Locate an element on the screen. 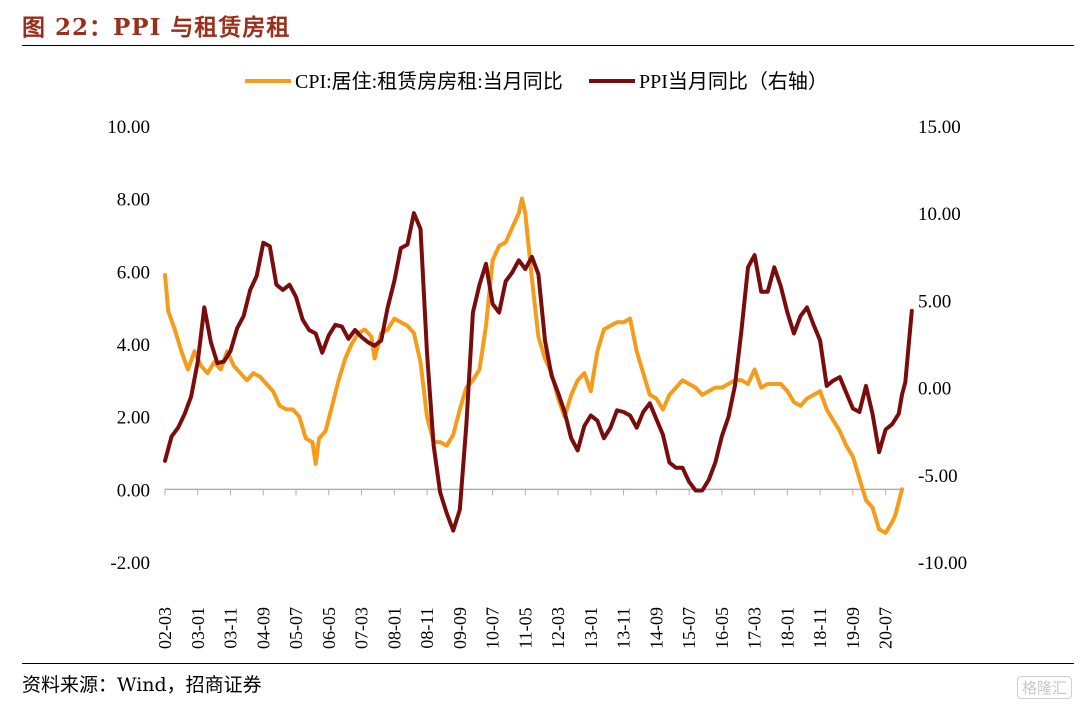 The image size is (1080, 705). x-tick-label: 02-03 is located at coordinates (165, 628).